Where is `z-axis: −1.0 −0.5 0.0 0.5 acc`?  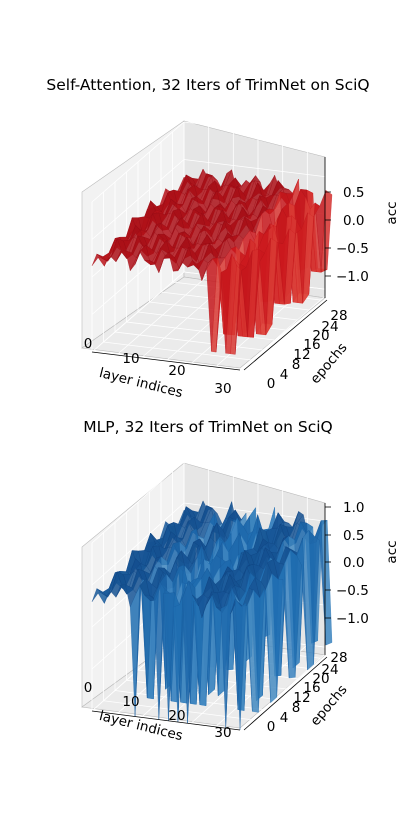 z-axis: −1.0 −0.5 0.0 0.5 acc is located at coordinates (362, 227).